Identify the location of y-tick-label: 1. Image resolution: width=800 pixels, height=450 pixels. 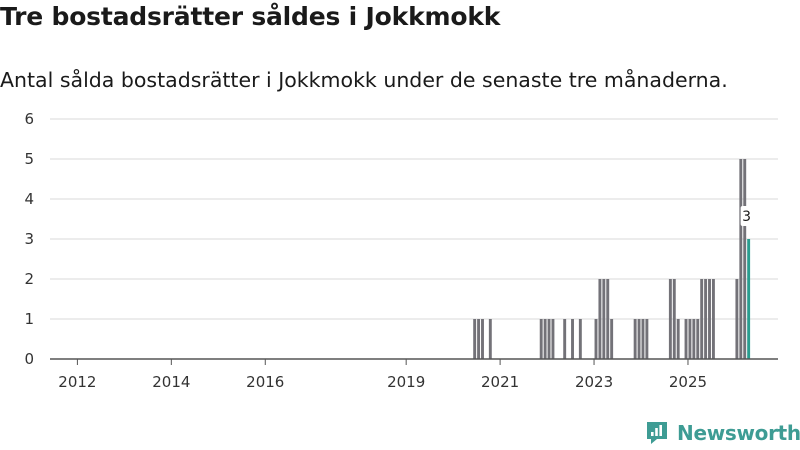
(29, 319).